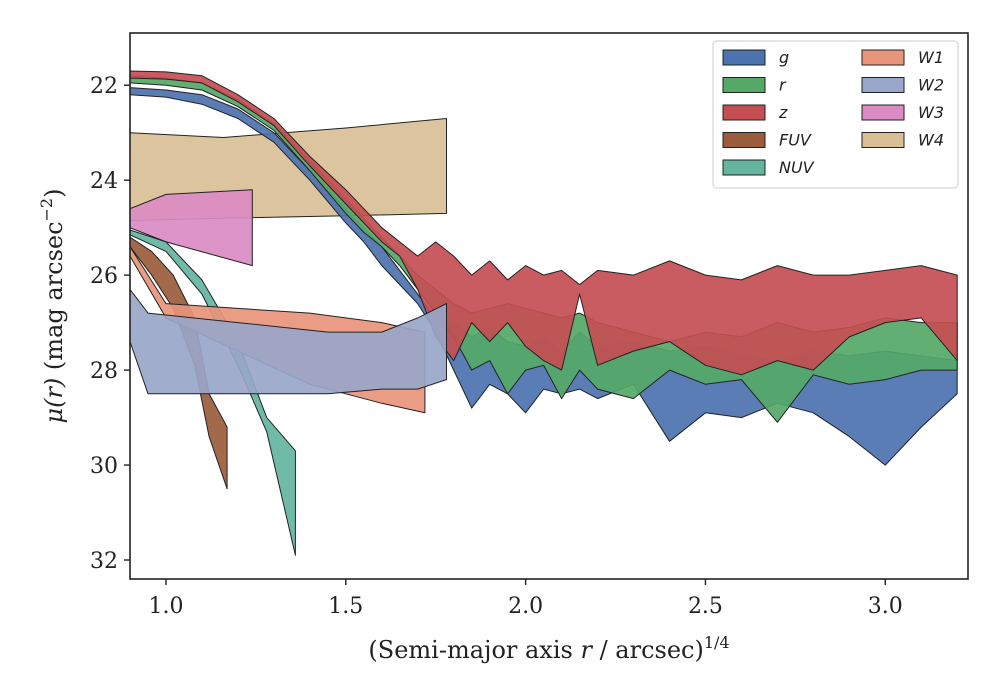 The image size is (1000, 700). What do you see at coordinates (288, 341) in the screenshot?
I see `band-w2` at bounding box center [288, 341].